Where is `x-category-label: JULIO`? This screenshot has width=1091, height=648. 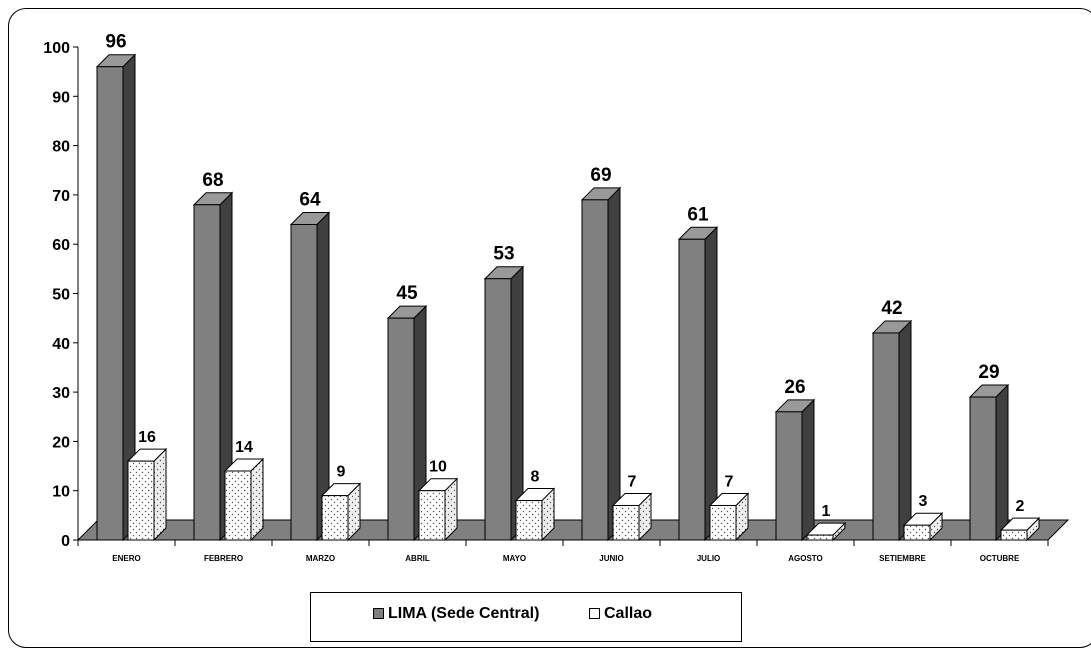
x-category-label: JULIO is located at coordinates (709, 558).